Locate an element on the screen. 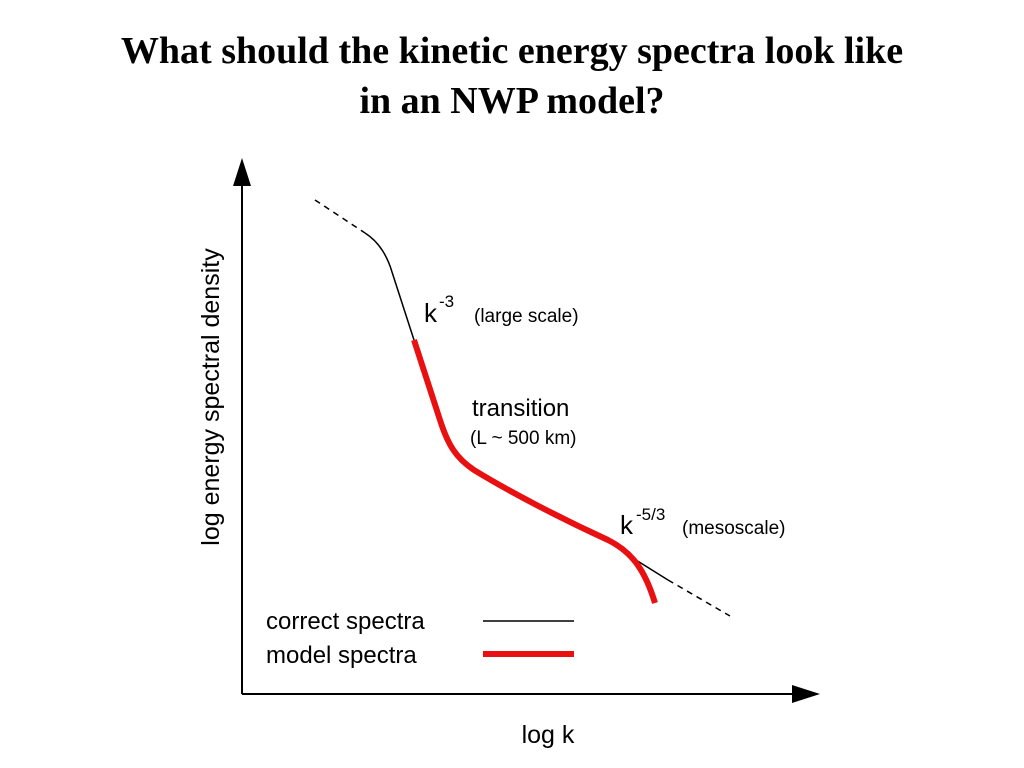 The height and width of the screenshot is (768, 1024). correct-spectra-curve is located at coordinates (389, 286).